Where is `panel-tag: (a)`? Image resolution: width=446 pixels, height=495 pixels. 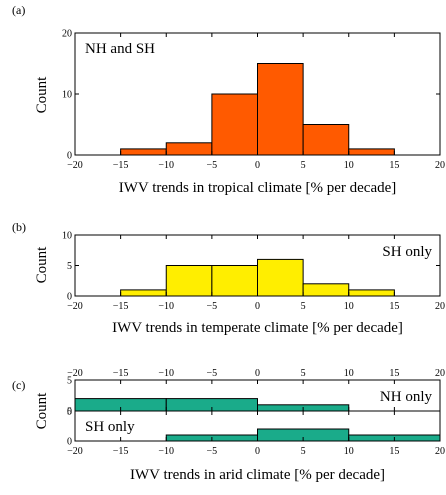
panel-tag: (a) is located at coordinates (18, 10).